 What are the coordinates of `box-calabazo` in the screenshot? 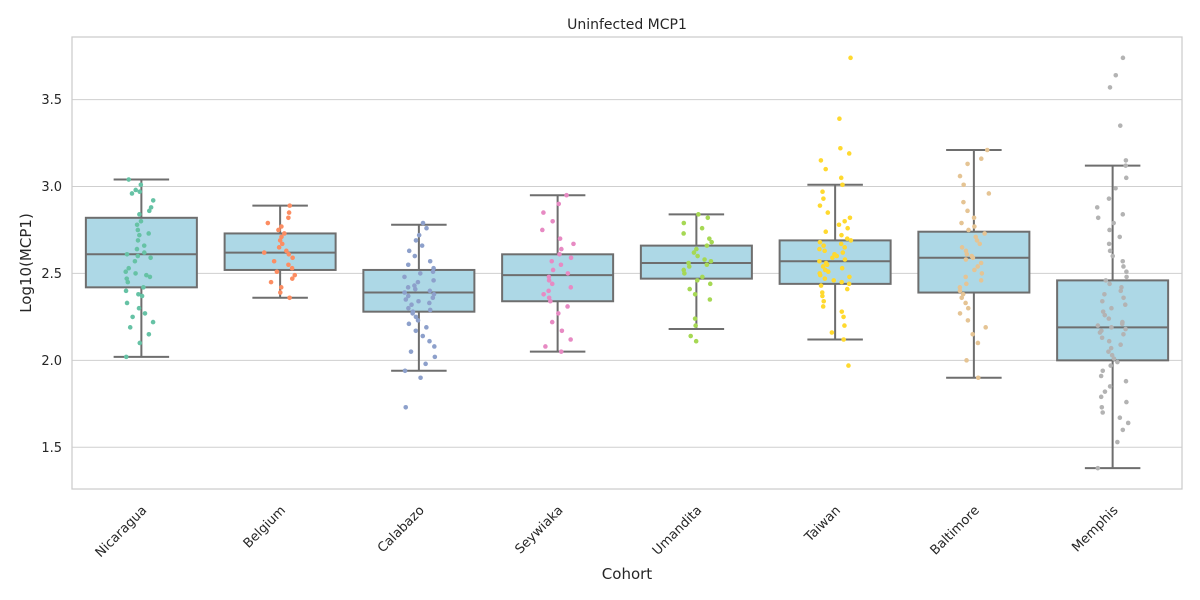 It's located at (419, 297).